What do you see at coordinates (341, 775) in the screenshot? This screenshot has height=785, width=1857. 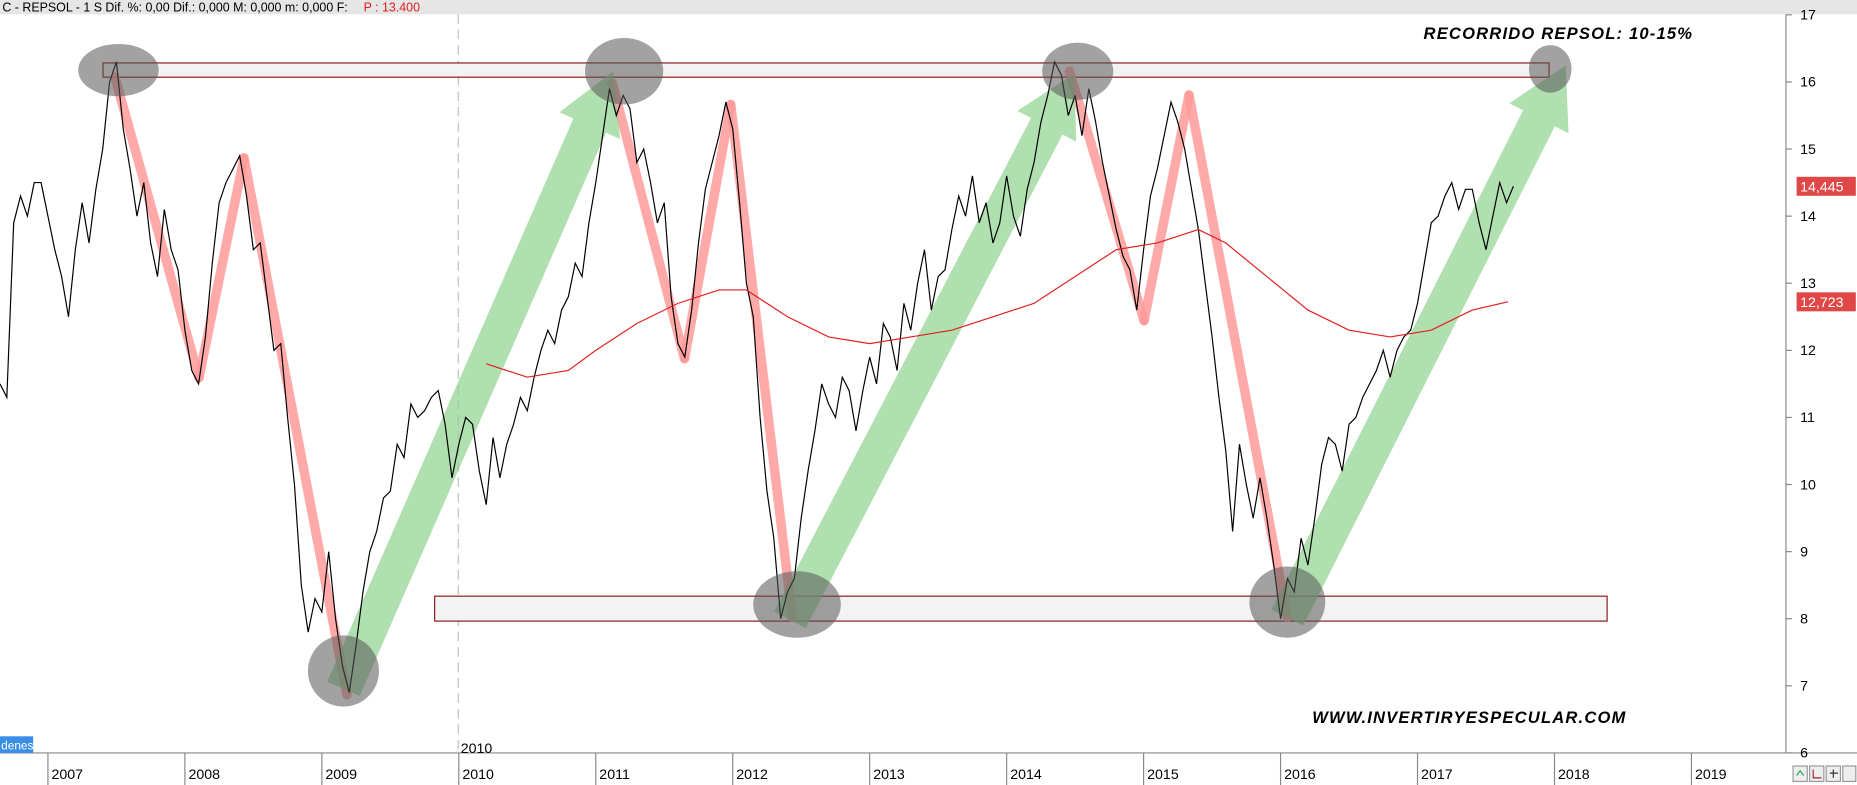 I see `x-tick-label: 2009` at bounding box center [341, 775].